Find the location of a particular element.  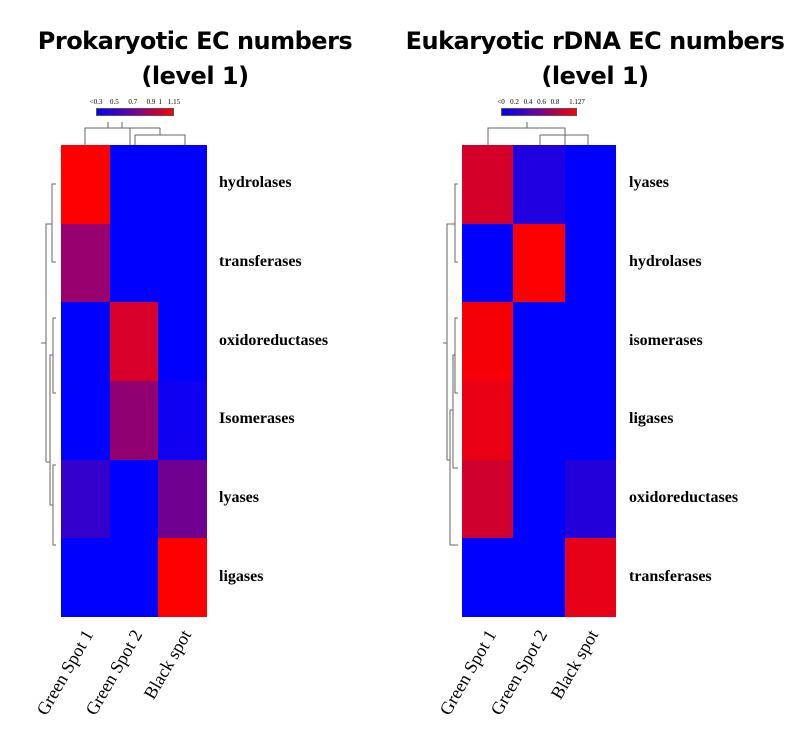

legend-tick-label: <0.3 is located at coordinates (96, 102).